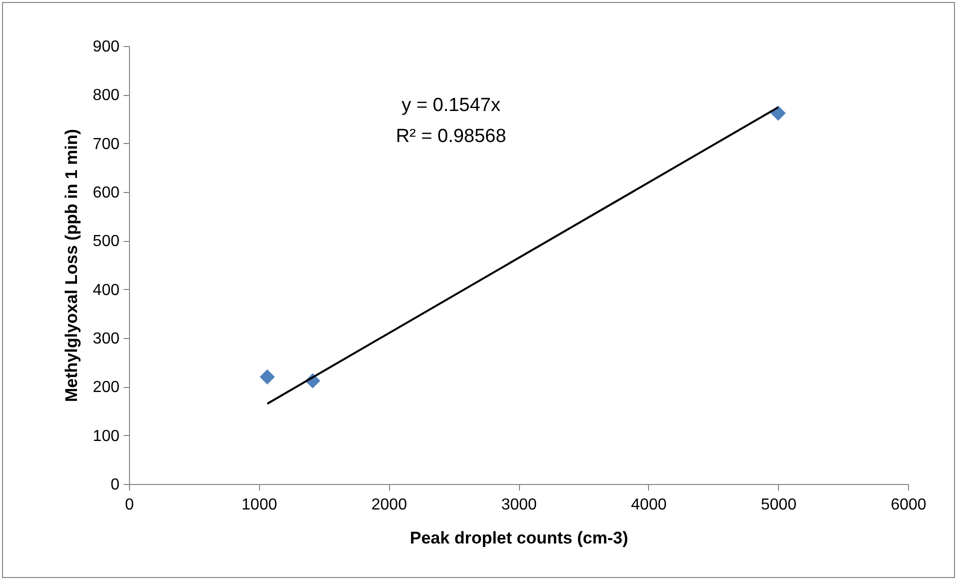 The height and width of the screenshot is (582, 959). I want to click on x-tick-label: 4000, so click(649, 505).